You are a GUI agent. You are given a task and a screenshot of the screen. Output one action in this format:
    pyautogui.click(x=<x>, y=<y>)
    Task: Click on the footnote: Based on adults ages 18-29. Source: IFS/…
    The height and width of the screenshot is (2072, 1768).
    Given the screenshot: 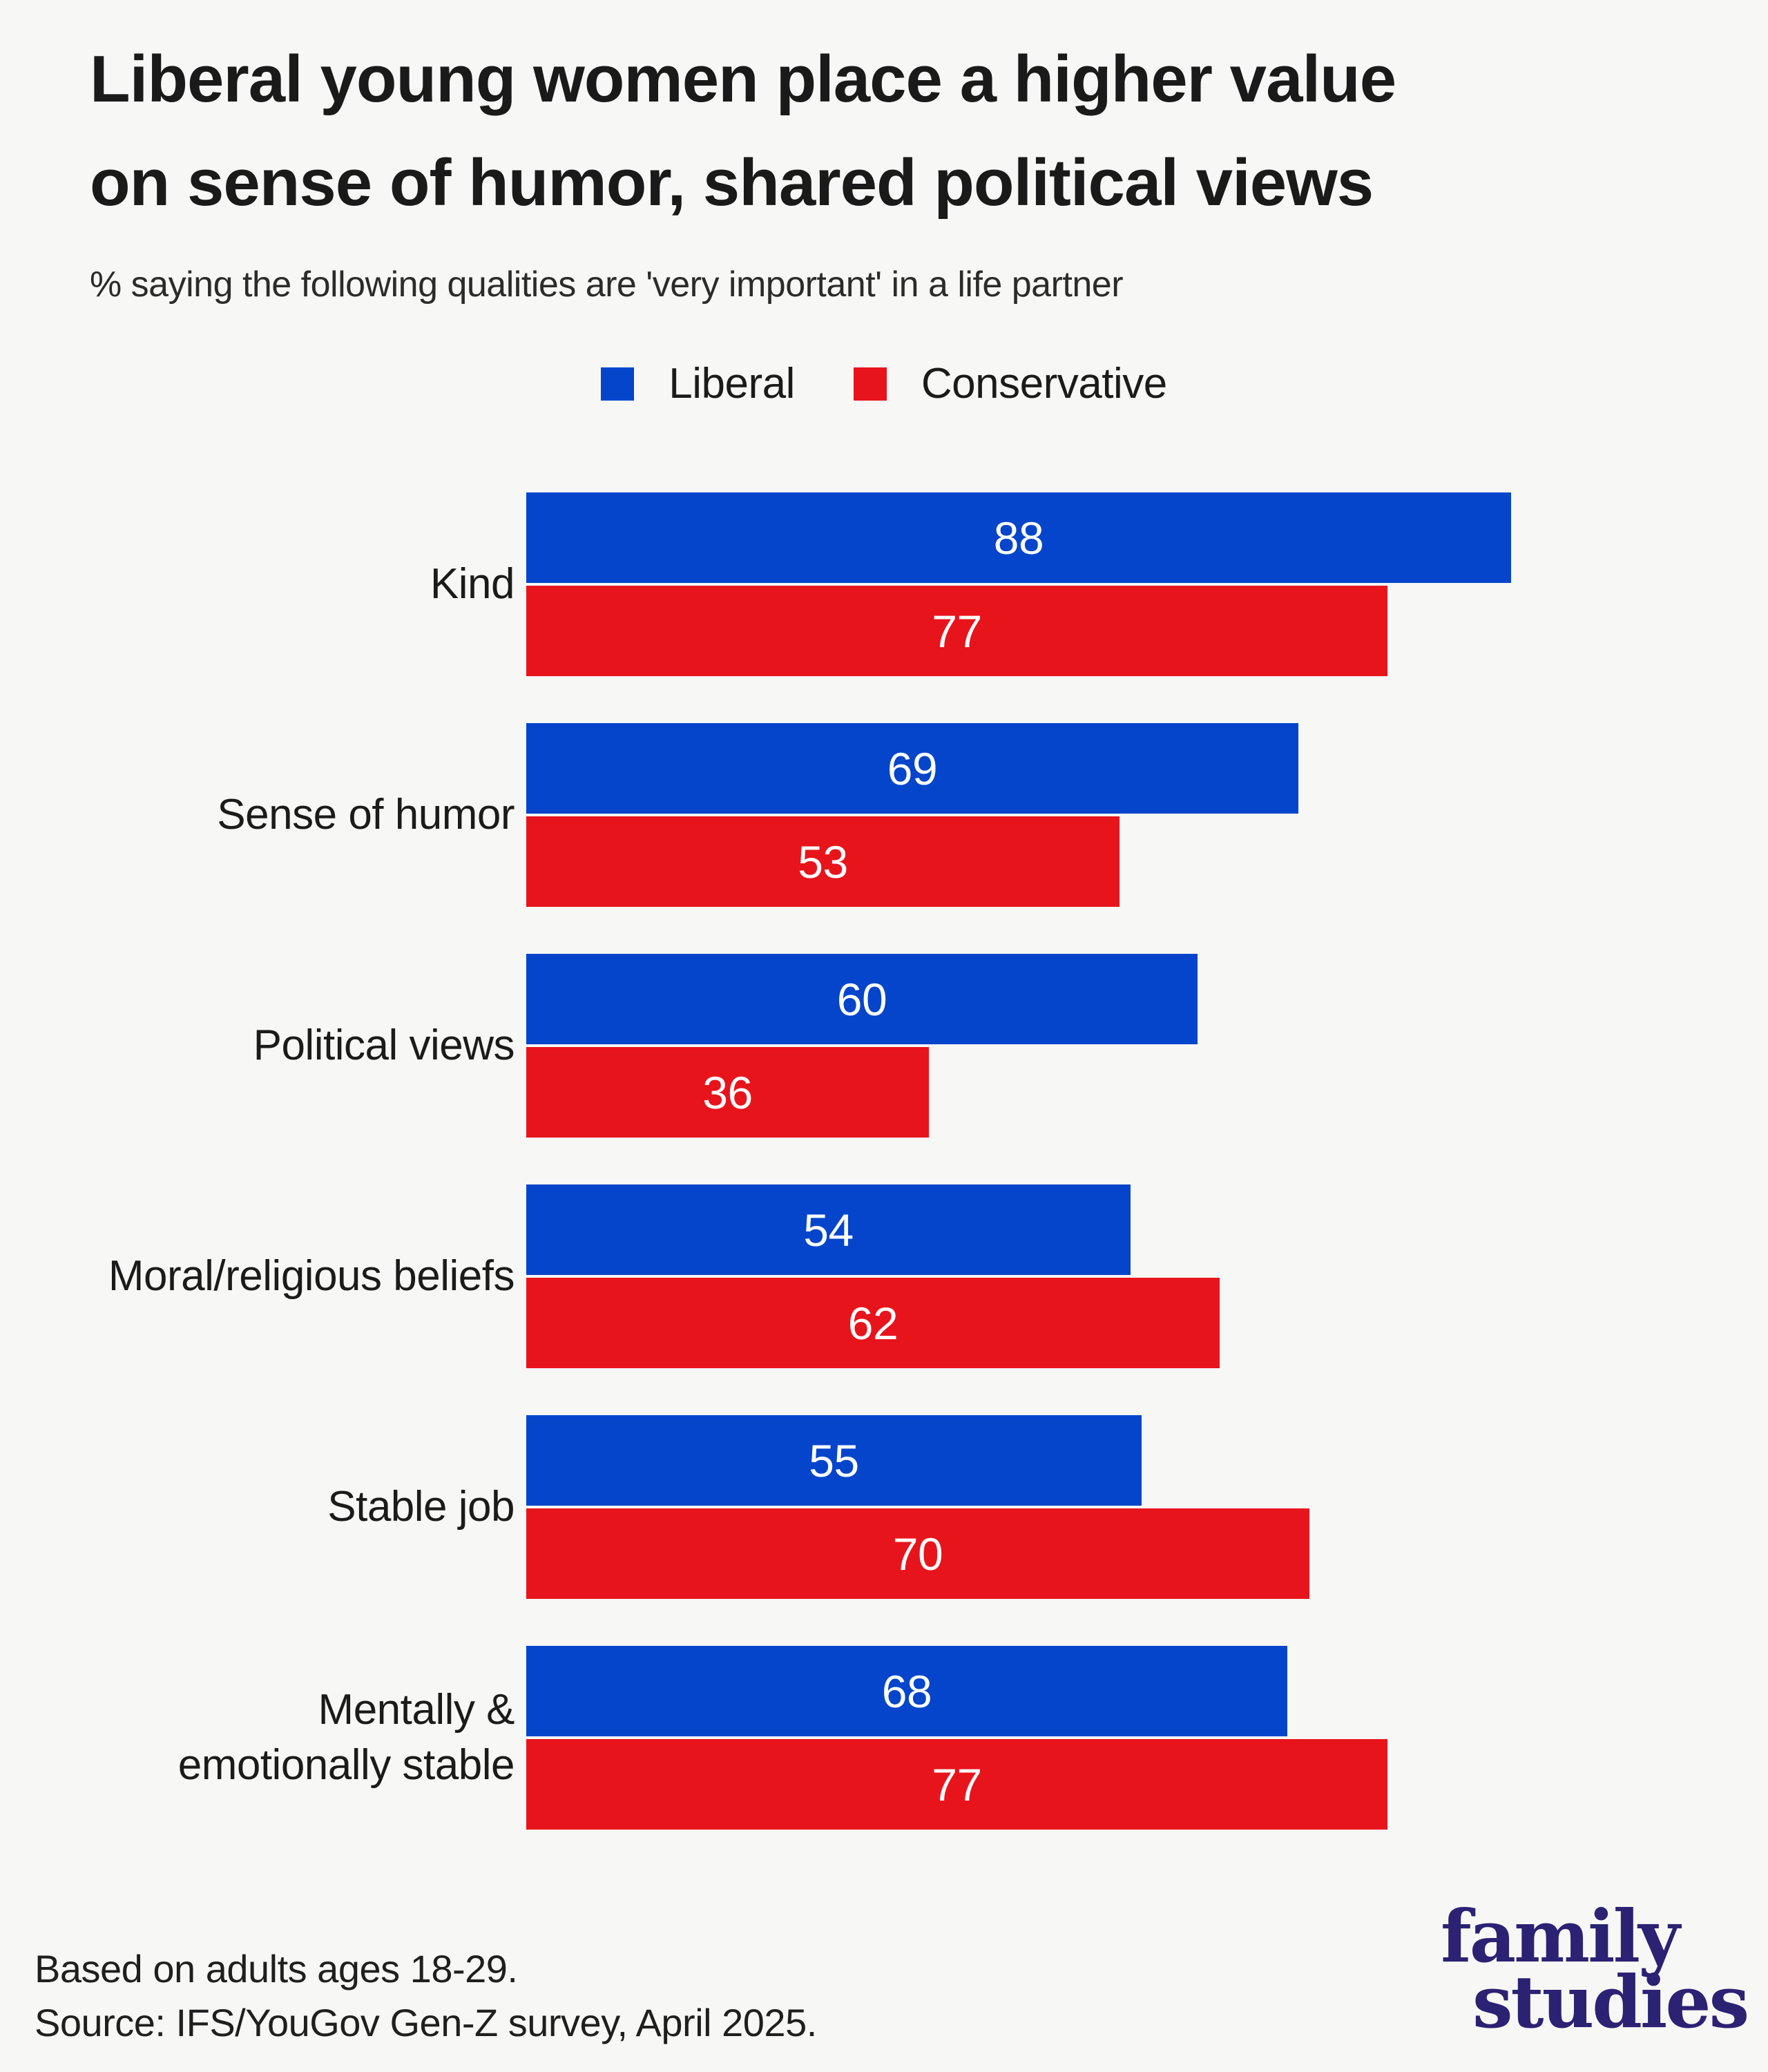 What is the action you would take?
    pyautogui.click(x=426, y=1996)
    